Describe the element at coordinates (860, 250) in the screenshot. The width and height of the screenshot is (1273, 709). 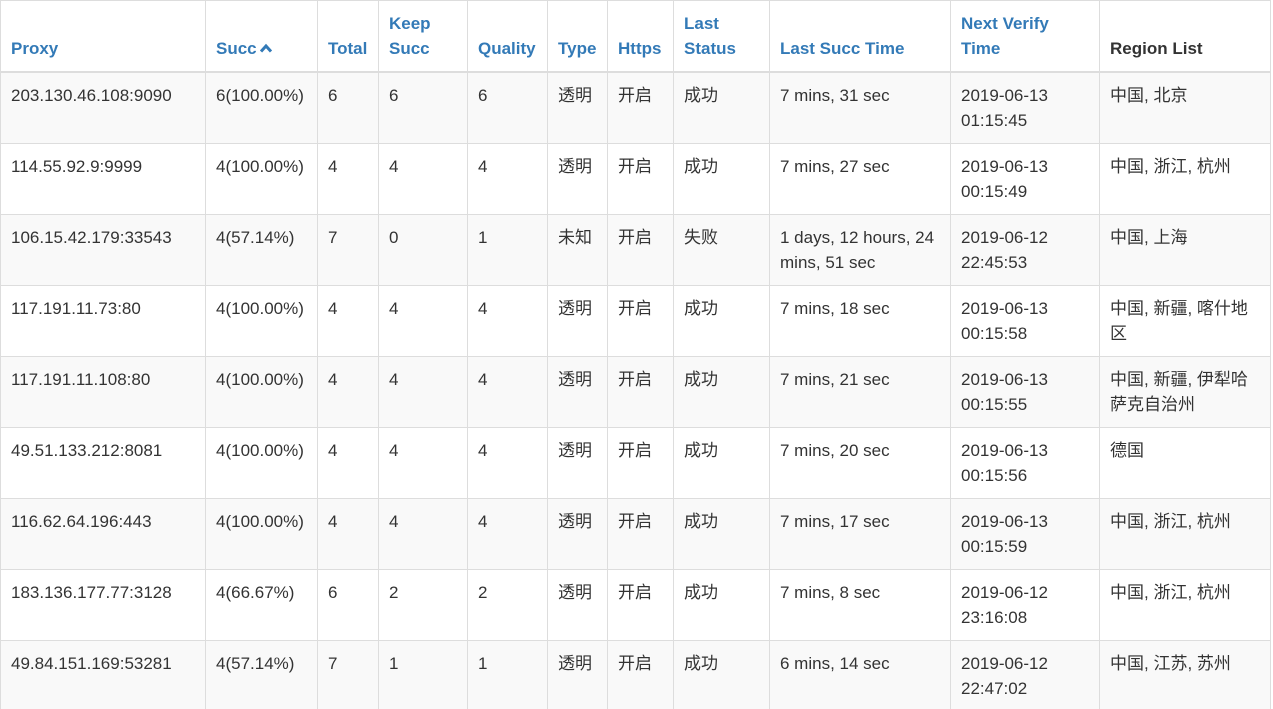
I see `cell-last-succ-time: 1 days, 12 hours, 24 mins, 51 sec` at that location.